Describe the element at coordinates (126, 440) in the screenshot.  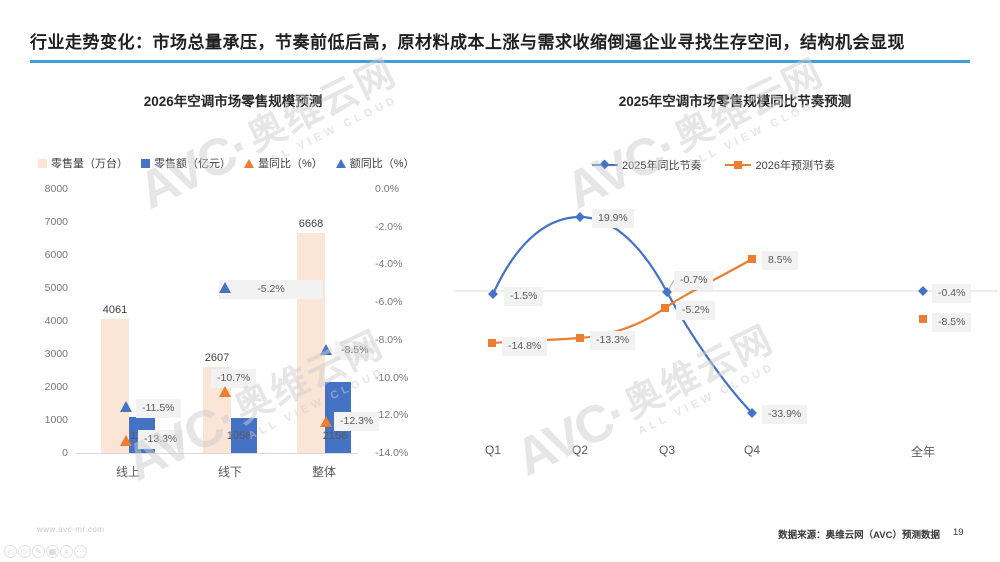
I see `volume-yoy-marker-online` at that location.